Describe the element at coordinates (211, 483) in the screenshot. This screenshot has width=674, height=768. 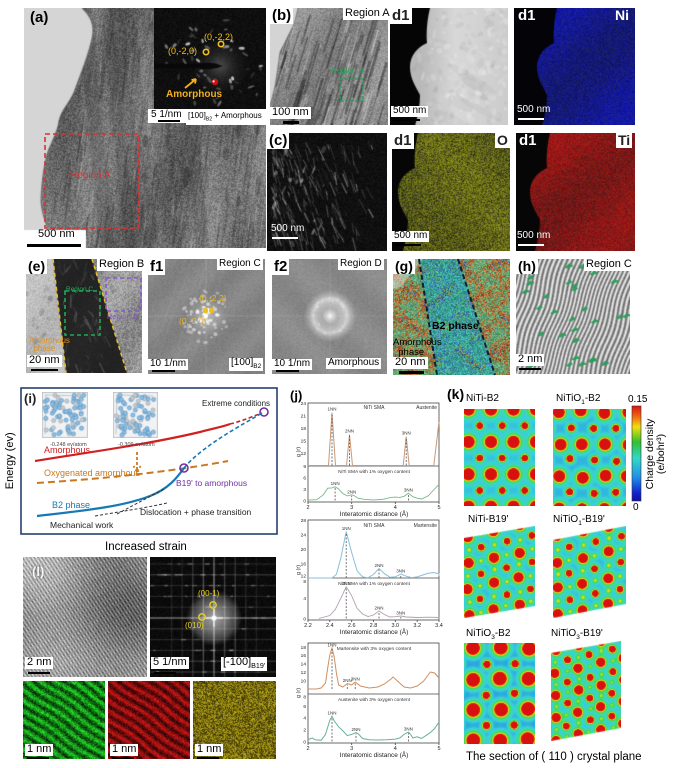
I see `svg-text: B19' to amorphous` at that location.